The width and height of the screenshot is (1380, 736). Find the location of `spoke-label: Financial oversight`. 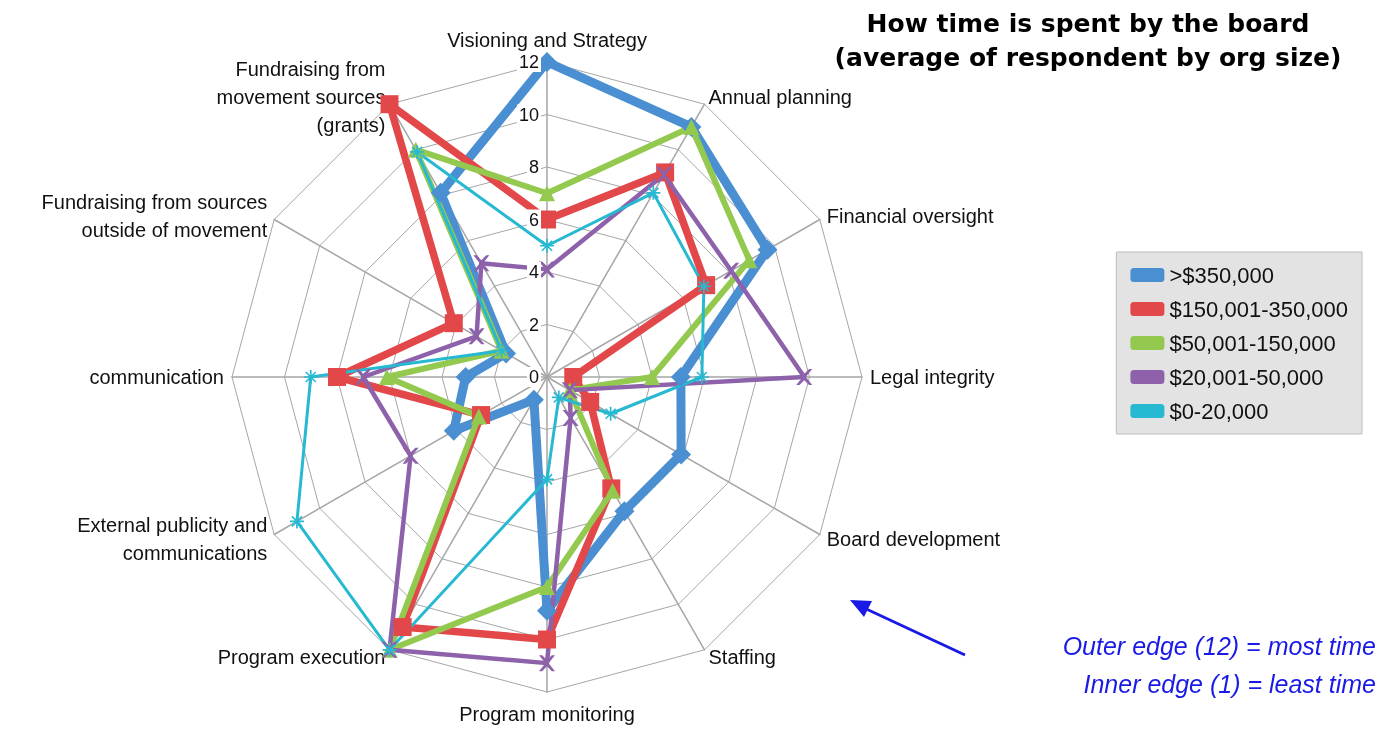

spoke-label: Financial oversight is located at coordinates (910, 215).